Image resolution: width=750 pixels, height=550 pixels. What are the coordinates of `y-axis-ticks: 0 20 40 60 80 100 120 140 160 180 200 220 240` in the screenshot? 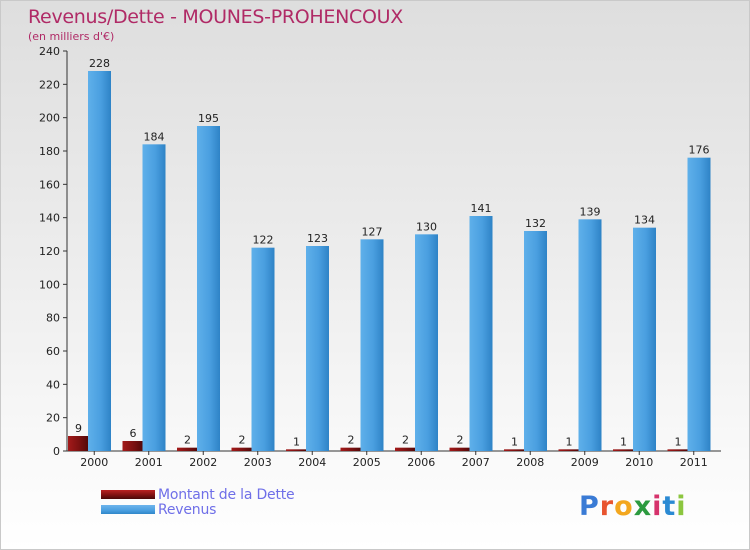 It's located at (53, 251).